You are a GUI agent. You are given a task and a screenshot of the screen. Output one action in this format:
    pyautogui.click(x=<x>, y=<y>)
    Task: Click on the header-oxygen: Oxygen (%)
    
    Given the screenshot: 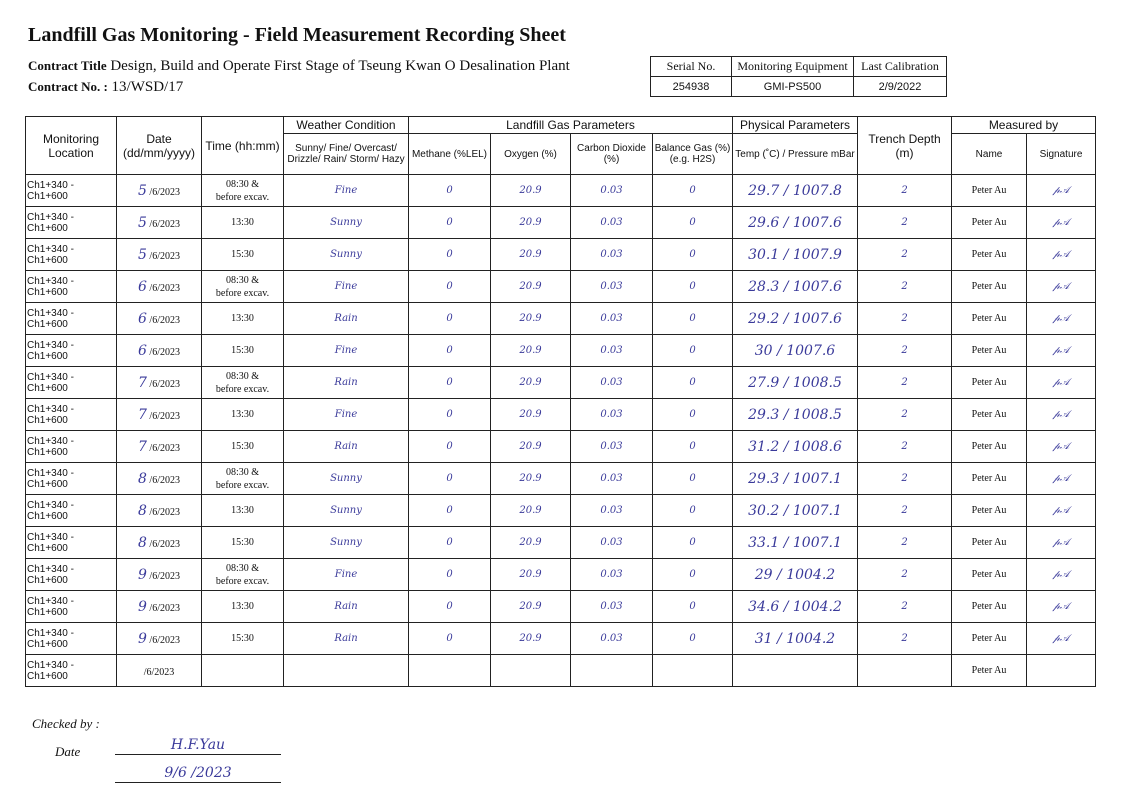 What is the action you would take?
    pyautogui.click(x=530, y=154)
    